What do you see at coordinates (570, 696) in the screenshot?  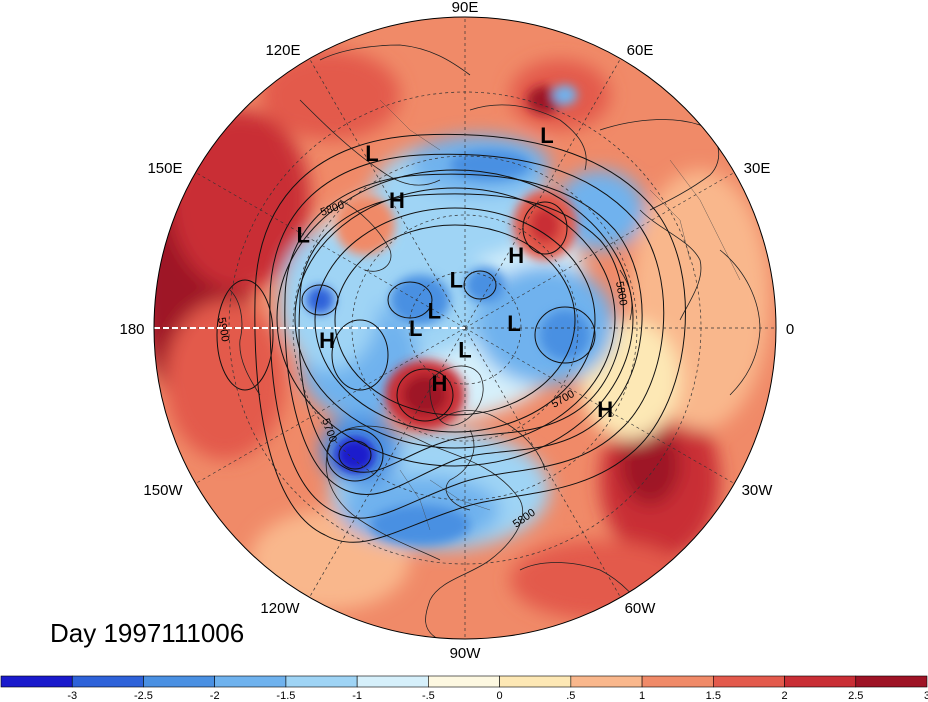 I see `colorbar-tick-label-7: .5` at bounding box center [570, 696].